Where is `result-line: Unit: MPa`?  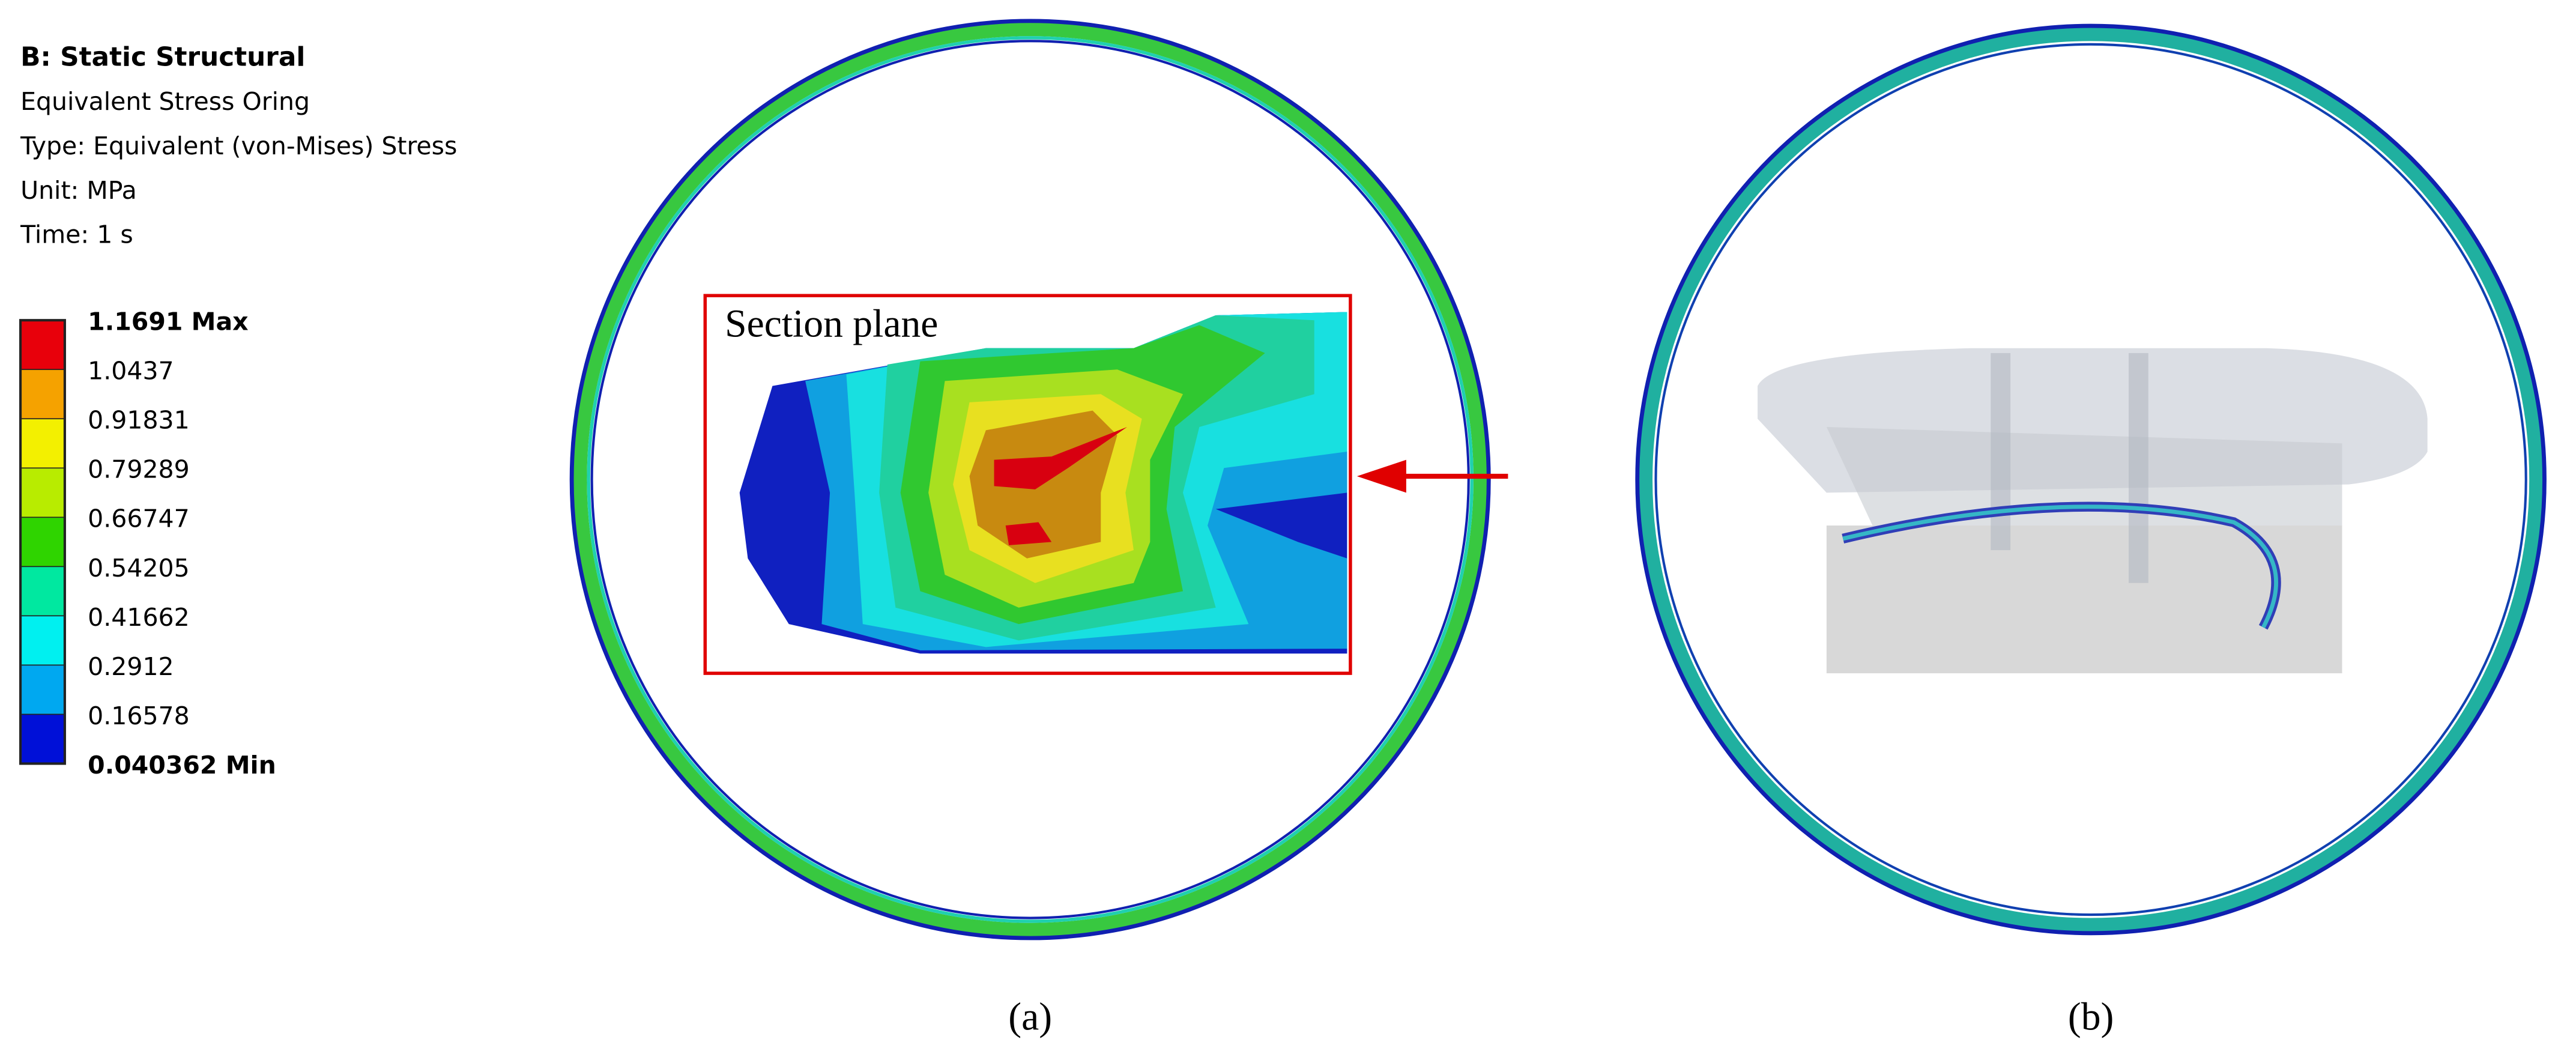
result-line: Unit: MPa is located at coordinates (78, 190).